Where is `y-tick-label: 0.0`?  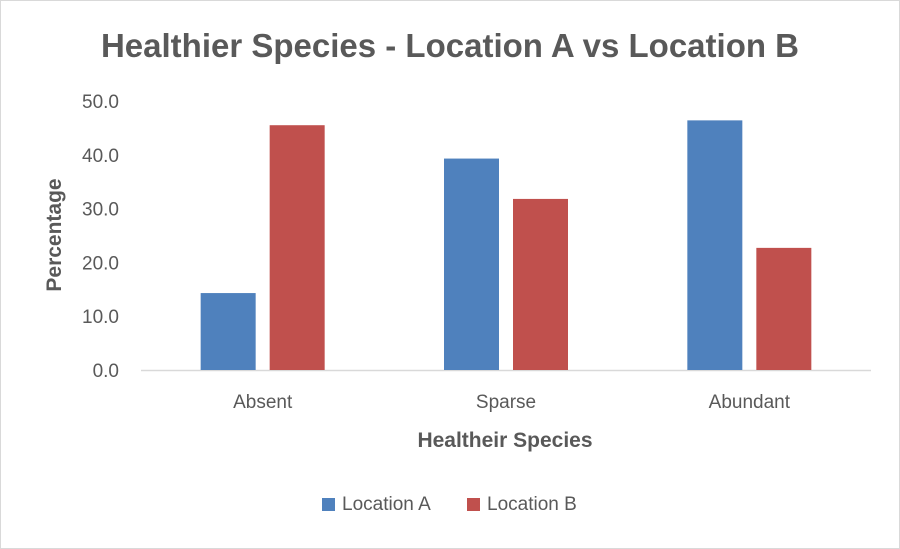 y-tick-label: 0.0 is located at coordinates (106, 371).